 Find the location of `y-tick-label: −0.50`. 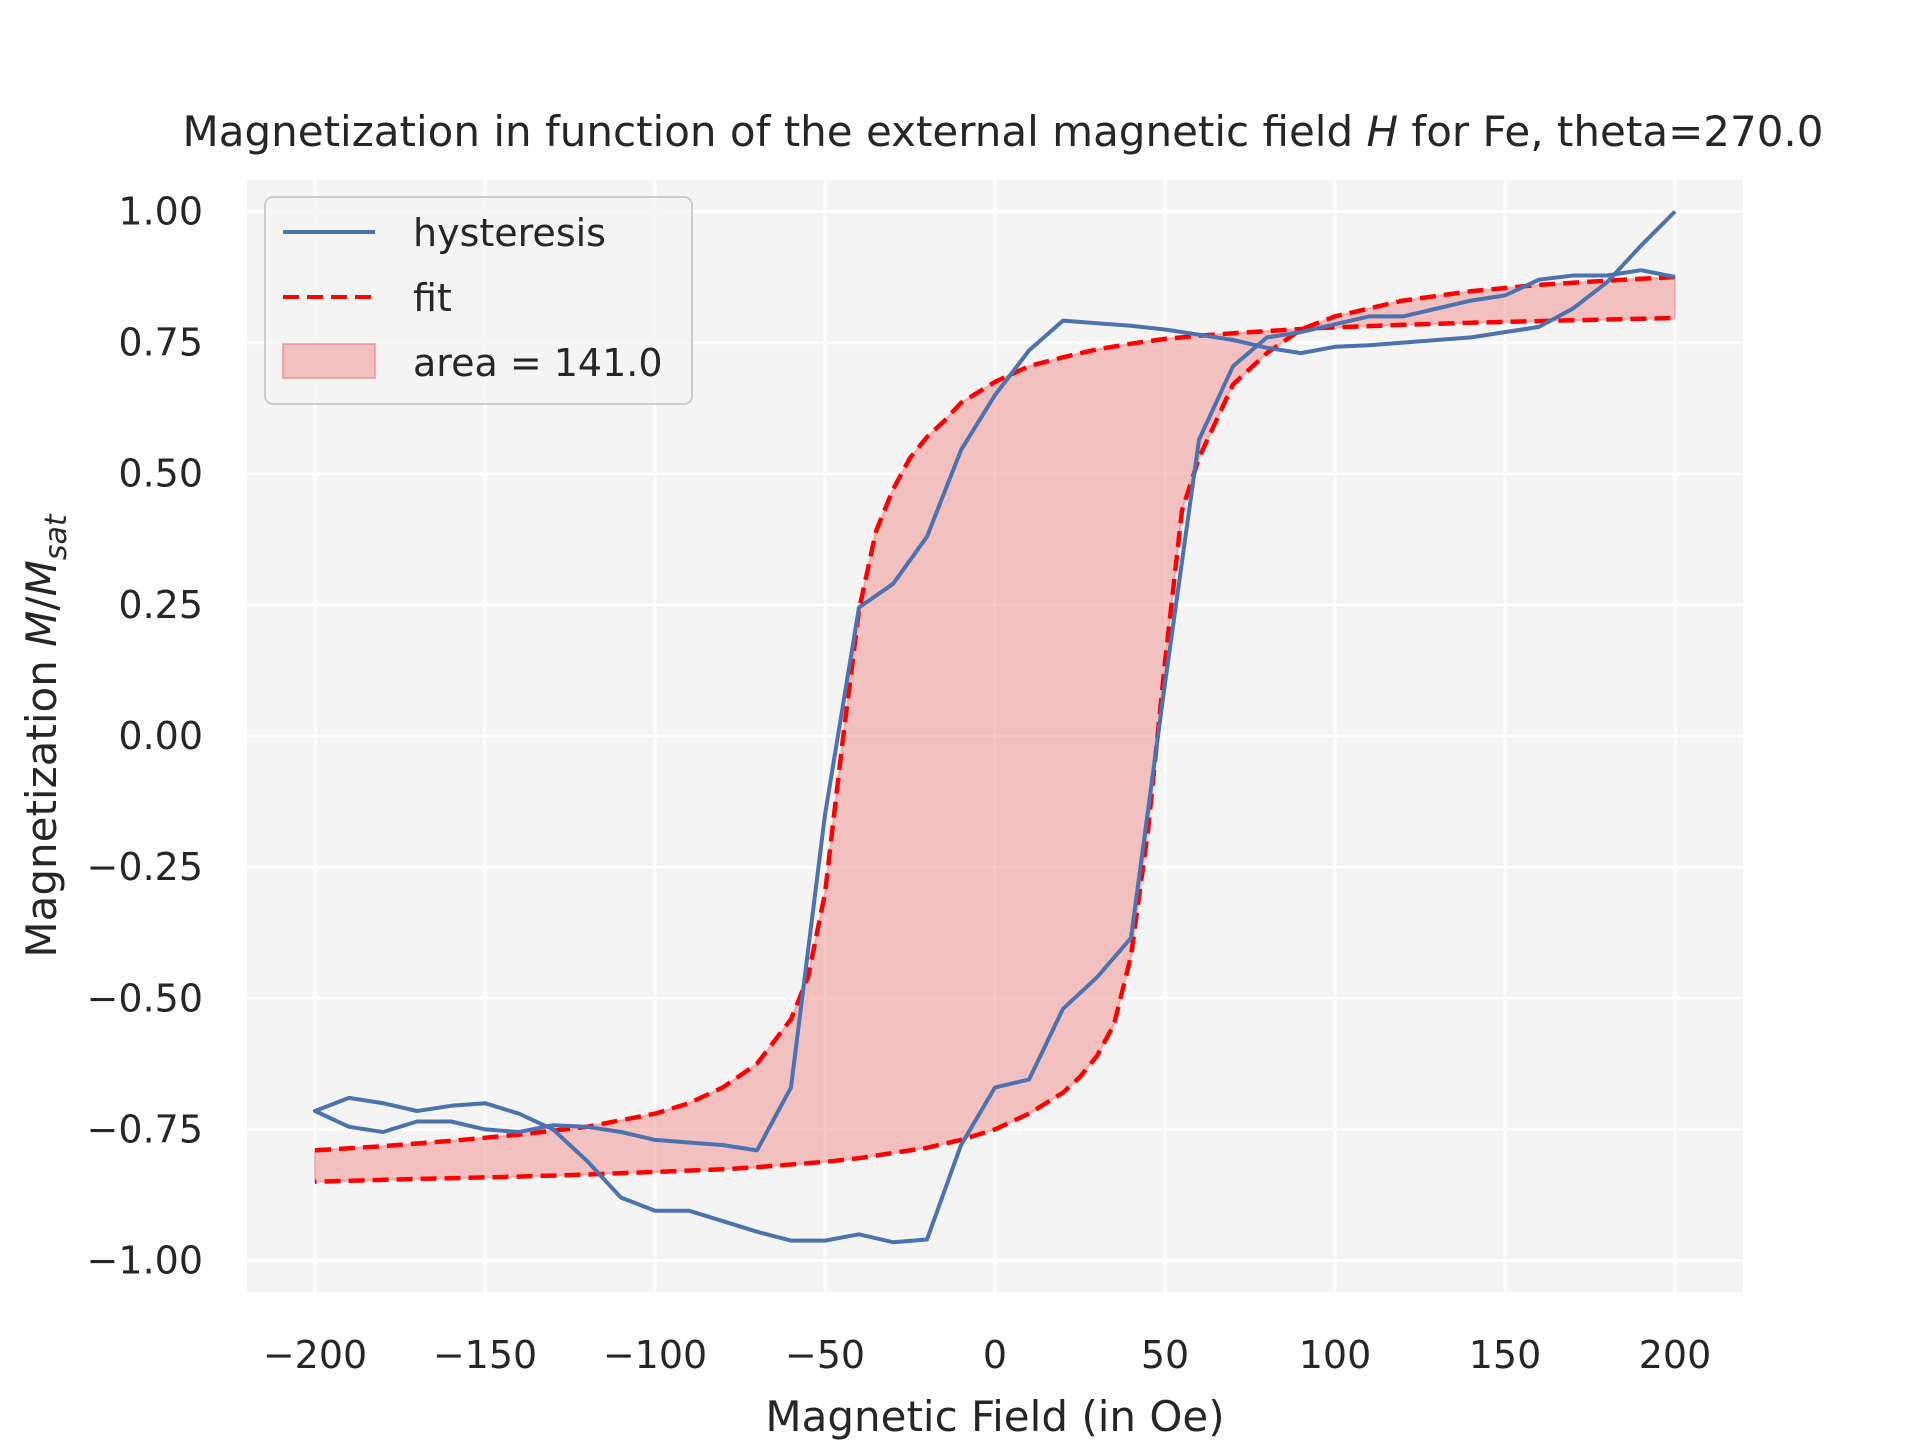

y-tick-label: −0.50 is located at coordinates (145, 998).